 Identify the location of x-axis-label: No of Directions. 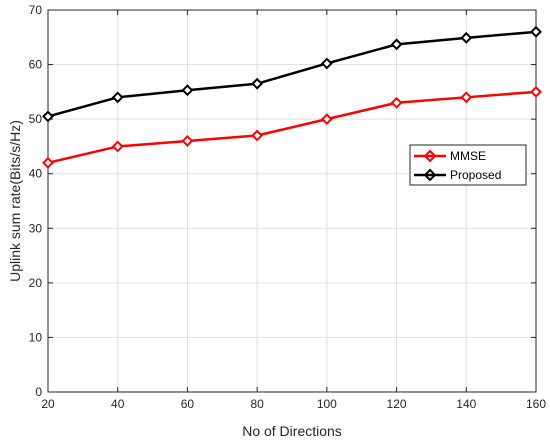
(292, 431).